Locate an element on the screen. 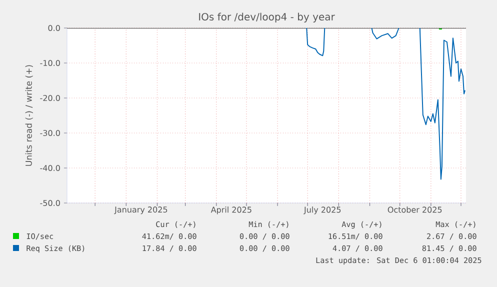  chart-title: IOs for /dev/loop4 - by year is located at coordinates (267, 17).